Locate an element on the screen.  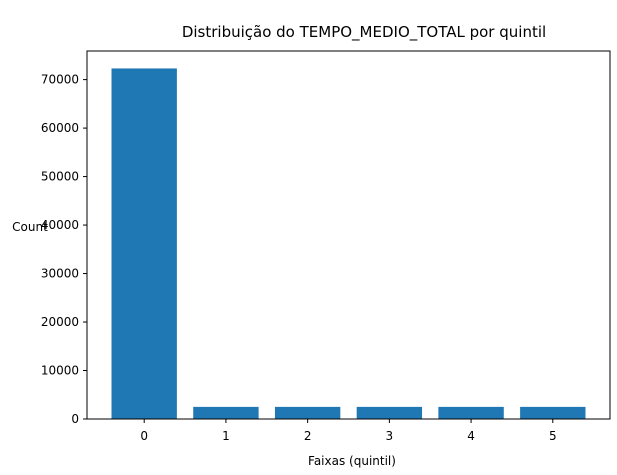
x-tick-label-5: 5 is located at coordinates (553, 436).